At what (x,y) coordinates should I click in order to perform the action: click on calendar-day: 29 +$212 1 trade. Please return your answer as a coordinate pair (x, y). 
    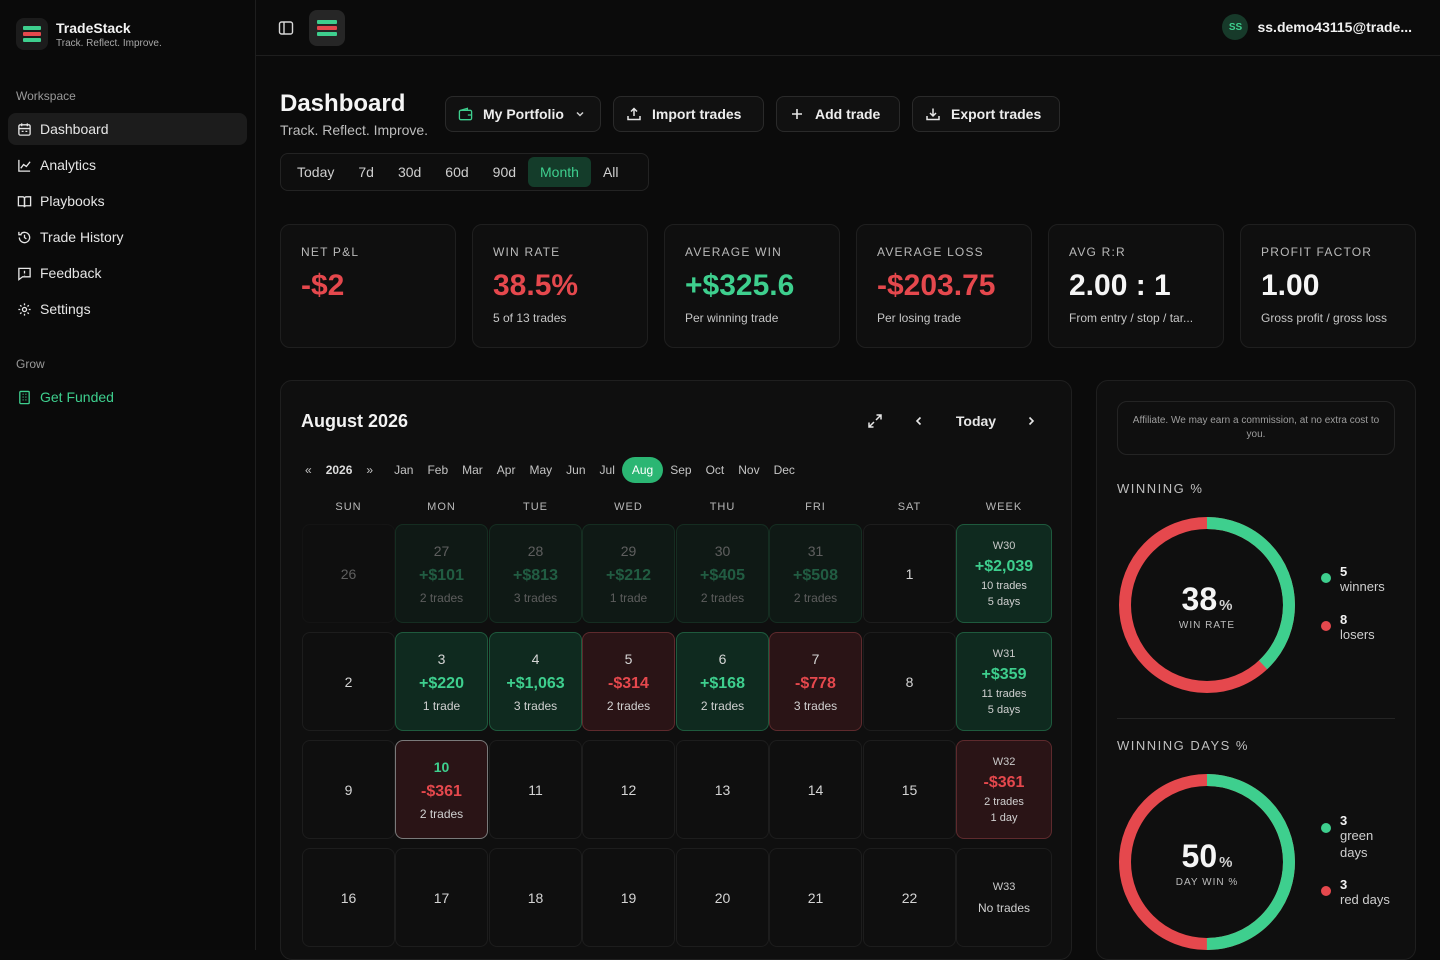
    Looking at the image, I should click on (628, 573).